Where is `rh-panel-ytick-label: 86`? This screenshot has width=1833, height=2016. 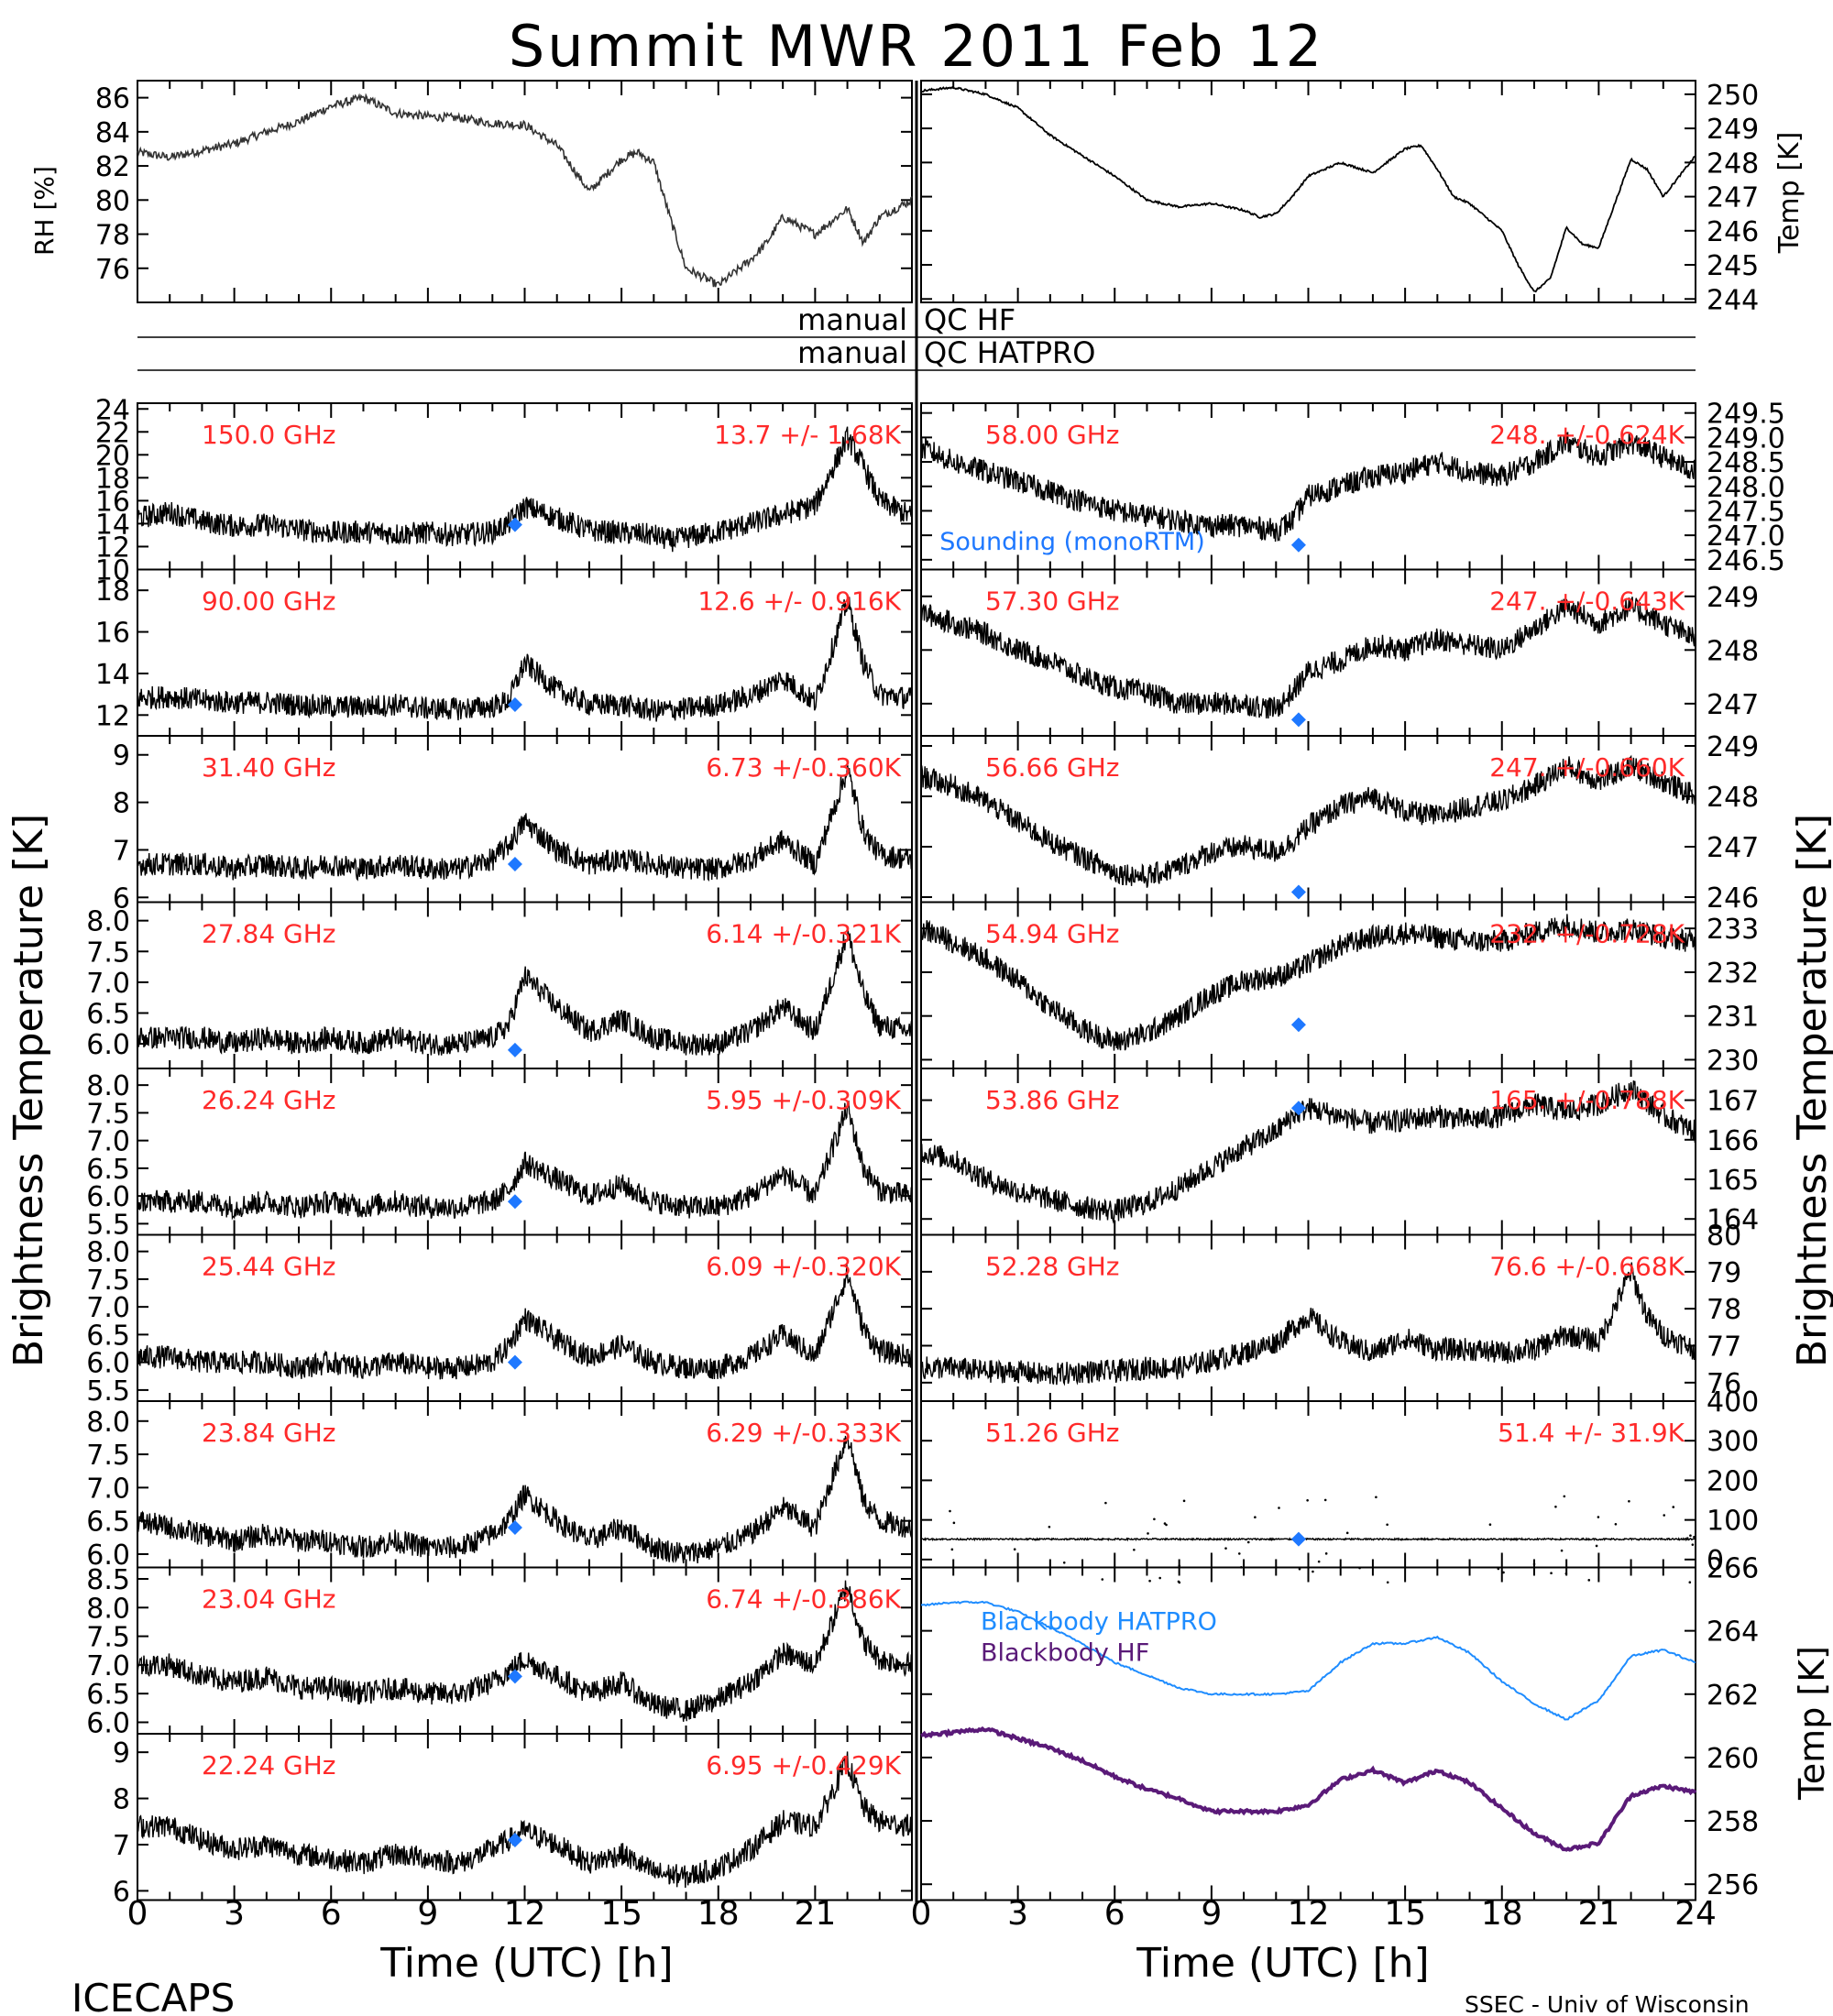 rh-panel-ytick-label: 86 is located at coordinates (112, 99).